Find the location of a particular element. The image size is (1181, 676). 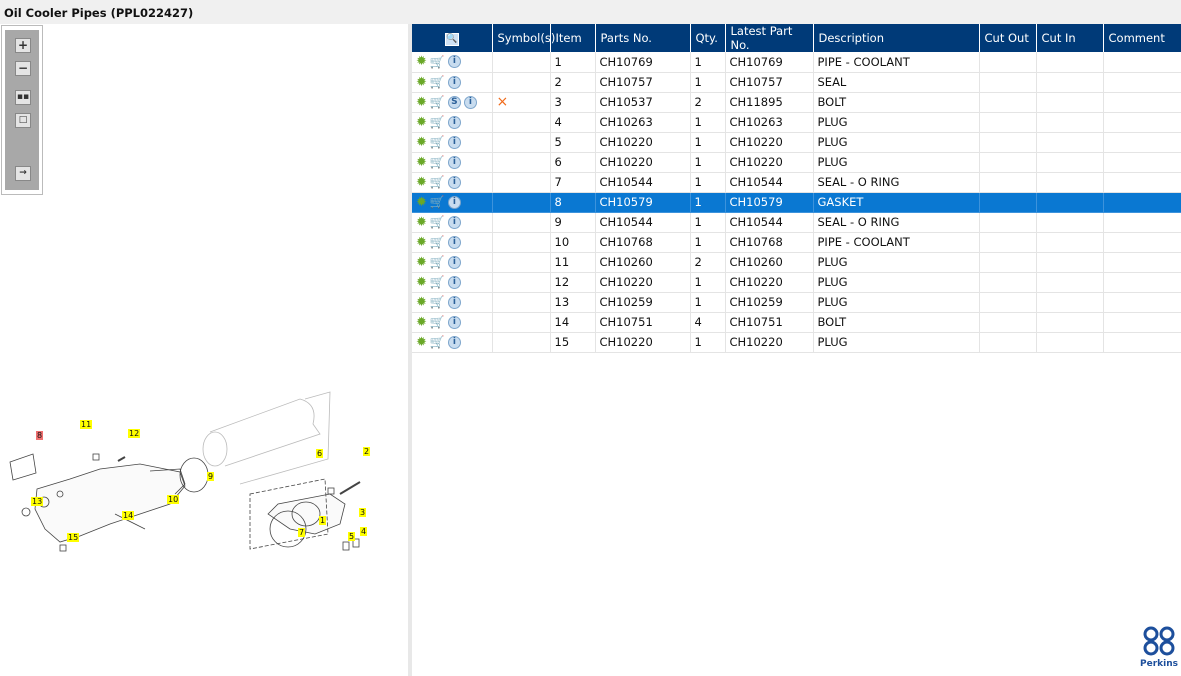

table-row: ✹ 🛒 i 13 CH10259 1 CH10259 PLUG is located at coordinates (796, 302).